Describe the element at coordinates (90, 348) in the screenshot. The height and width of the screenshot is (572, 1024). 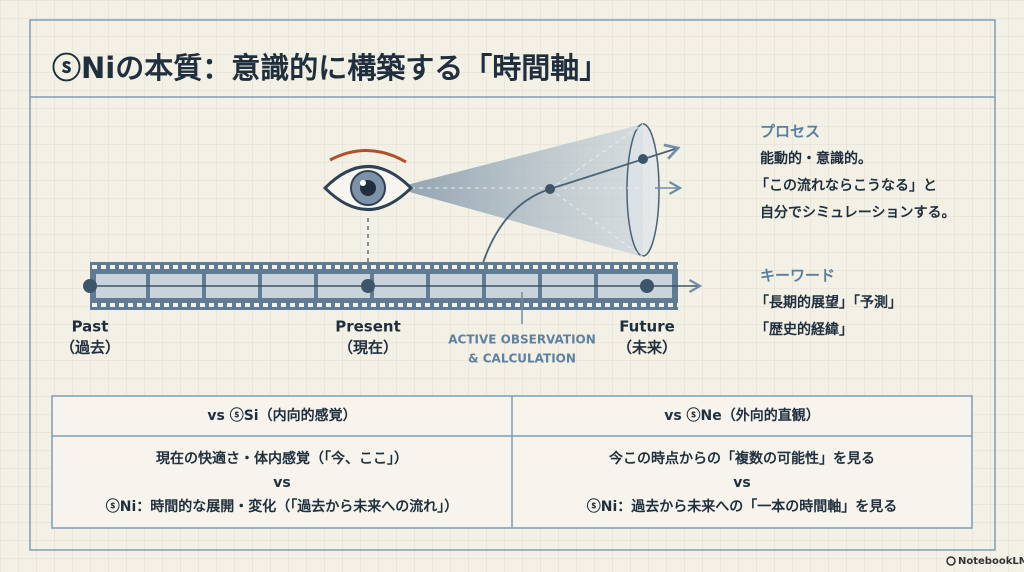
I see `timeline-sublabel: （過去）` at that location.